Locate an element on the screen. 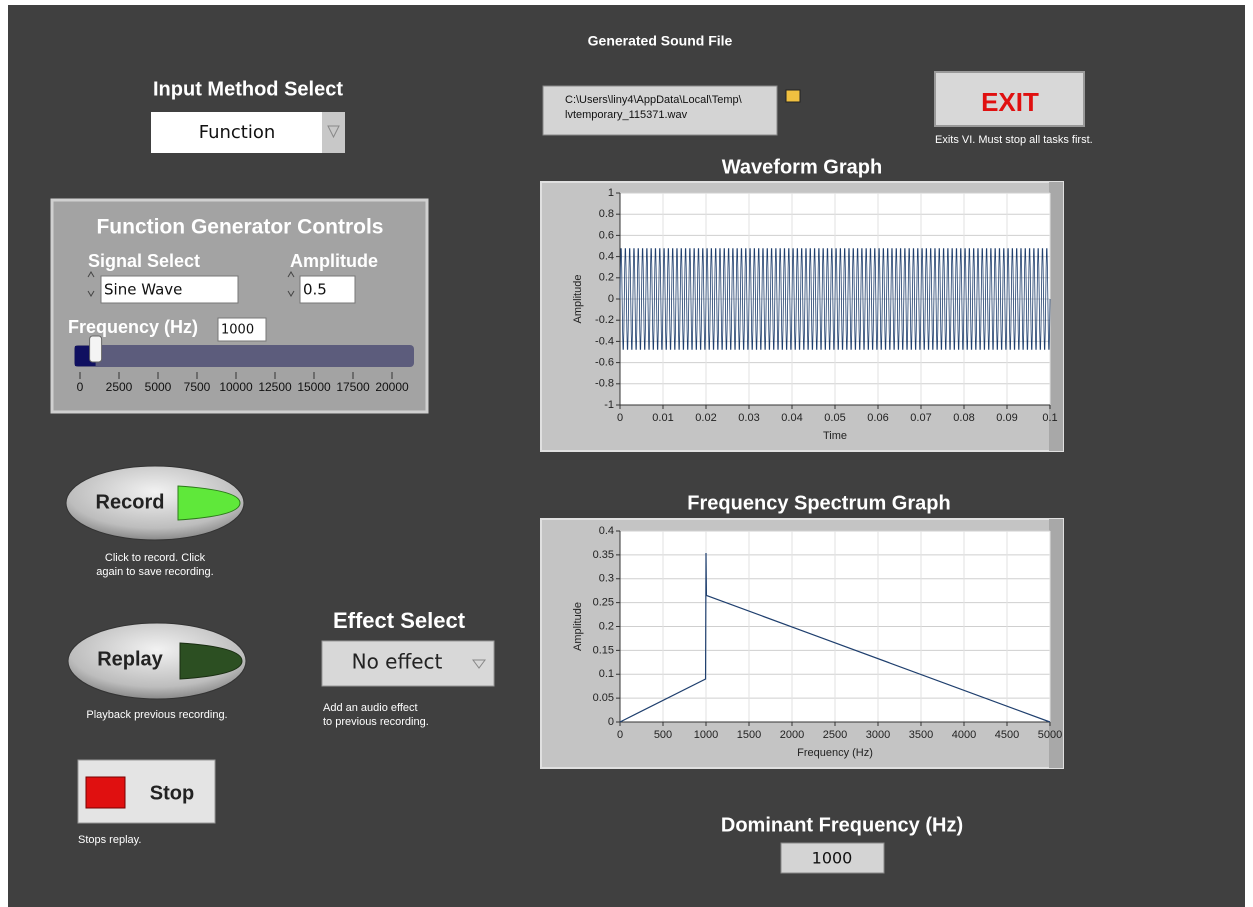  x-tick-label: 4500 is located at coordinates (1007, 735).